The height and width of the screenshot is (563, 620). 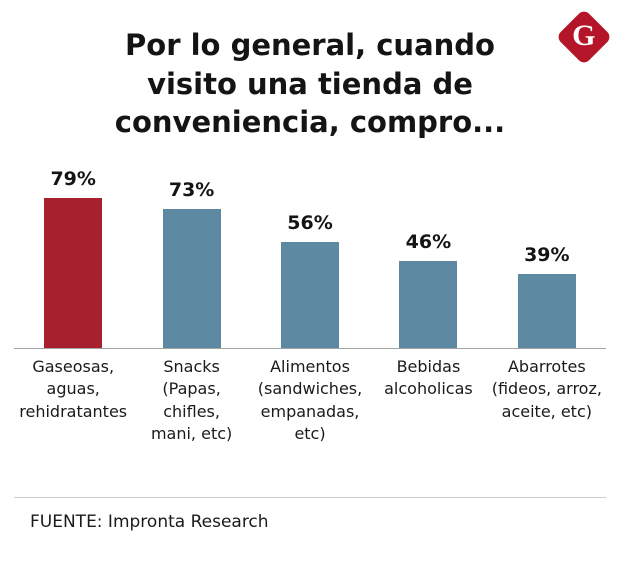 I want to click on bar-group: 73%, so click(x=191, y=263).